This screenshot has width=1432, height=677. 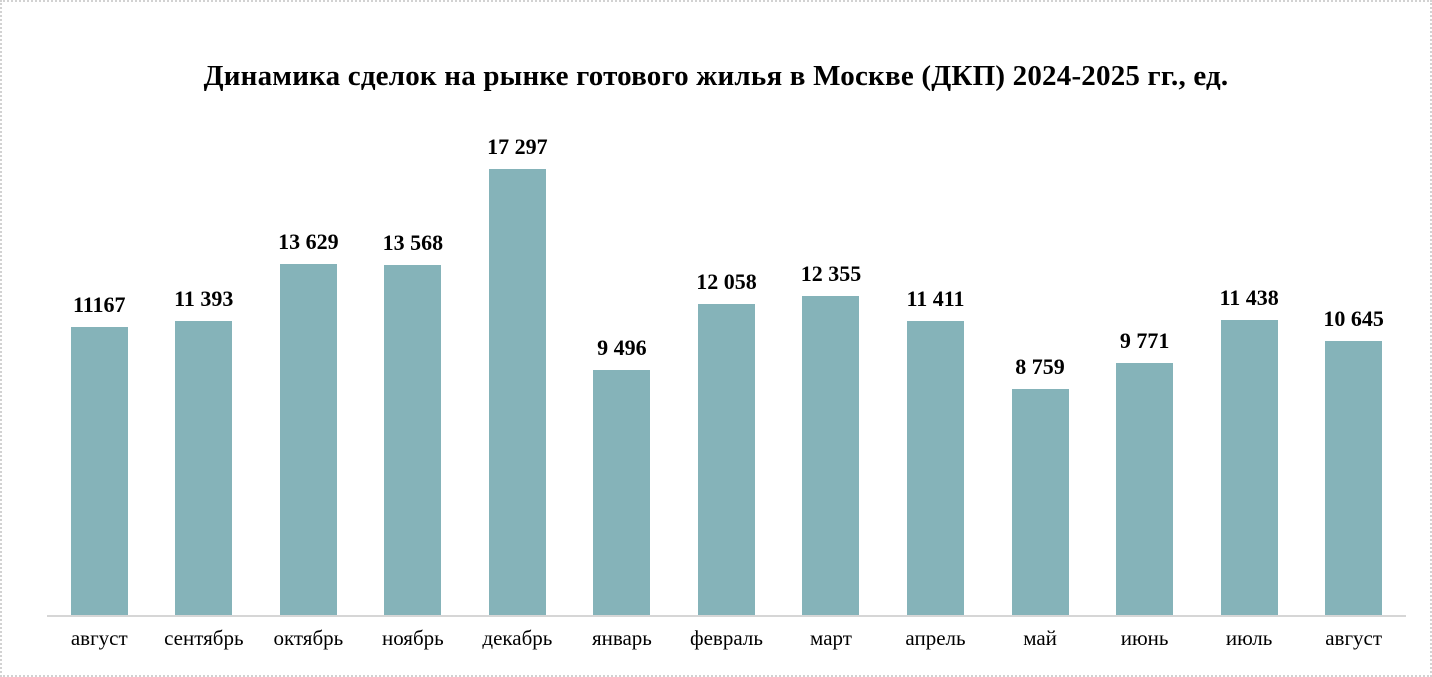 I want to click on x-axis-label: апрель, so click(x=935, y=638).